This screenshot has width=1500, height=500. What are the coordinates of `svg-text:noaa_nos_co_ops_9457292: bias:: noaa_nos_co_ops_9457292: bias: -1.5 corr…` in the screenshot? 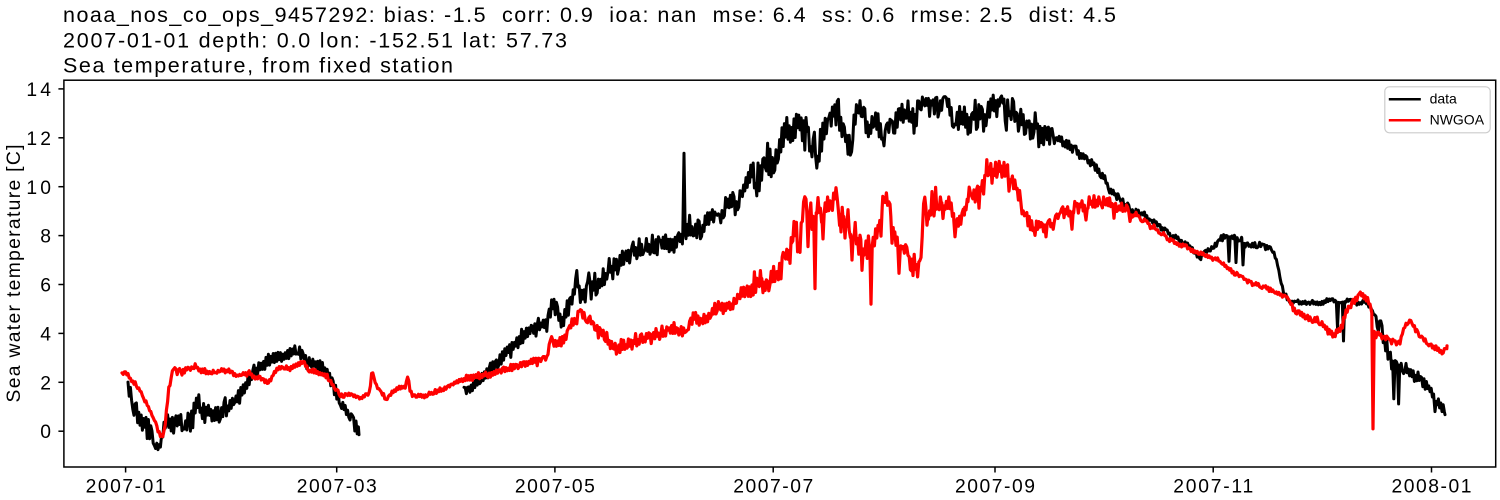 It's located at (589, 15).